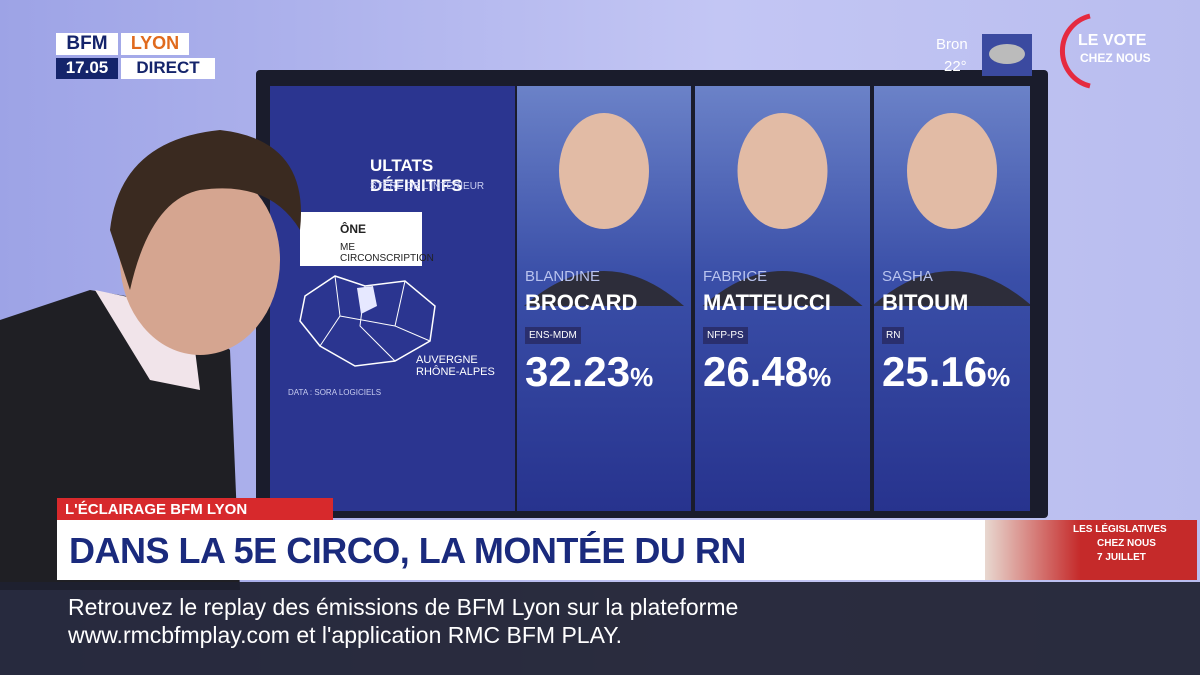  Describe the element at coordinates (521, 550) in the screenshot. I see `banner-headline: DANS LA 5E CIRCO, LA MONTÉE DU RN` at that location.